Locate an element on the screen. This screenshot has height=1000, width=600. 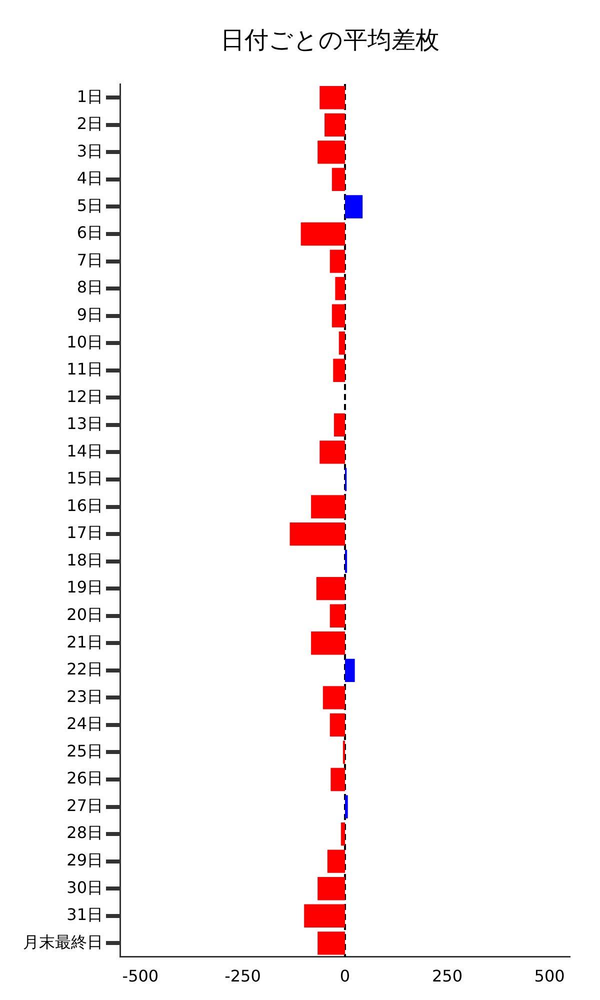
y-tick-label: 5日 is located at coordinates (89, 205).